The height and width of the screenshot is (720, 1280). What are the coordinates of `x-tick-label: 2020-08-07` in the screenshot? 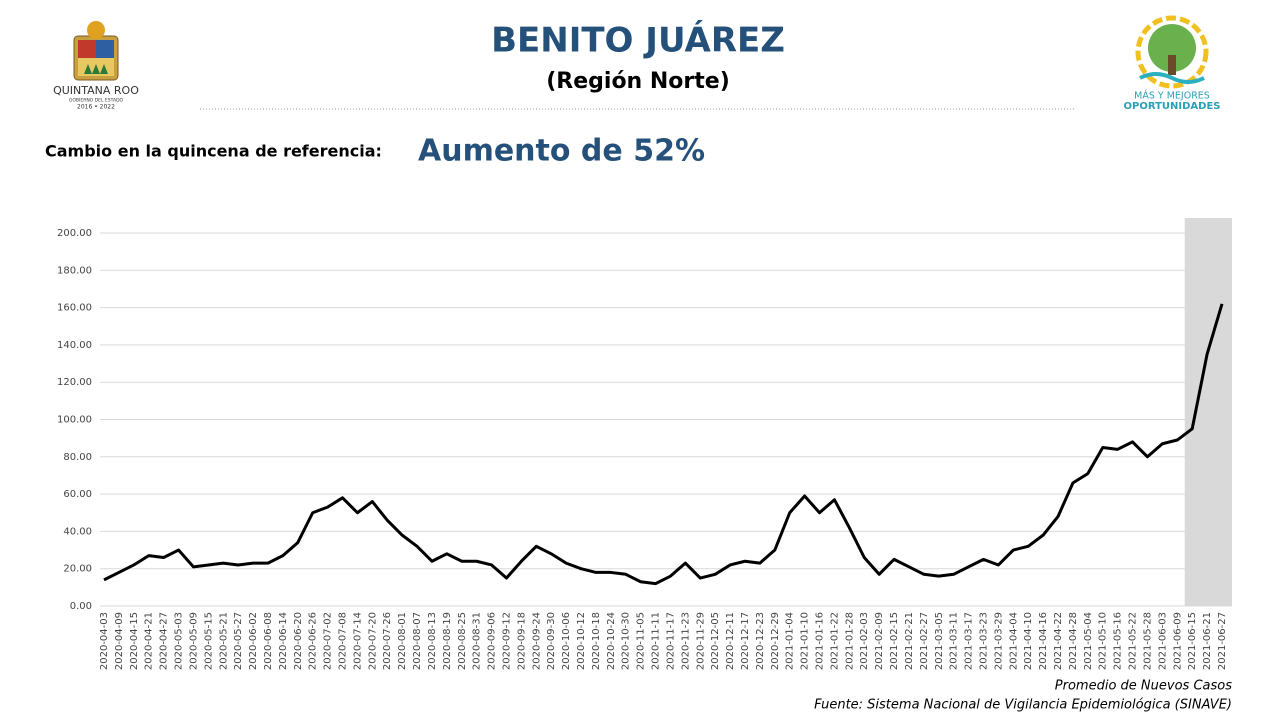 It's located at (417, 641).